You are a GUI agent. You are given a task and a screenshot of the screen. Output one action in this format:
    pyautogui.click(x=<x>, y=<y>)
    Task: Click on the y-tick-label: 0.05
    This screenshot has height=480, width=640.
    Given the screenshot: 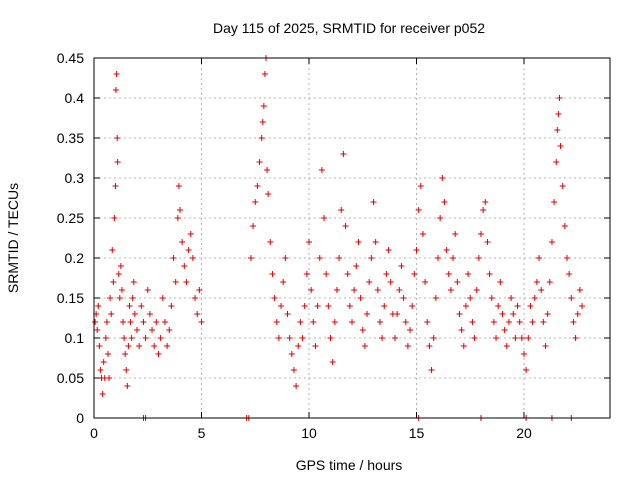 What is the action you would take?
    pyautogui.click(x=70, y=378)
    